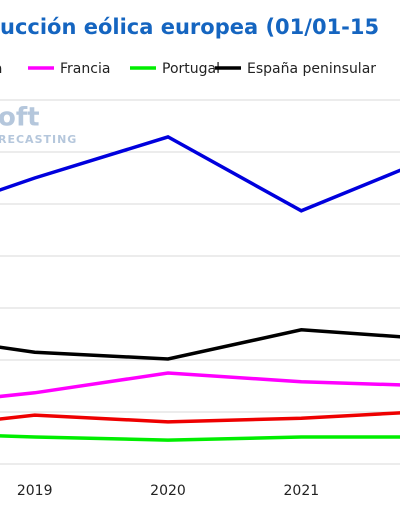 The height and width of the screenshot is (516, 400). I want to click on legend-label: Francia, so click(85, 69).